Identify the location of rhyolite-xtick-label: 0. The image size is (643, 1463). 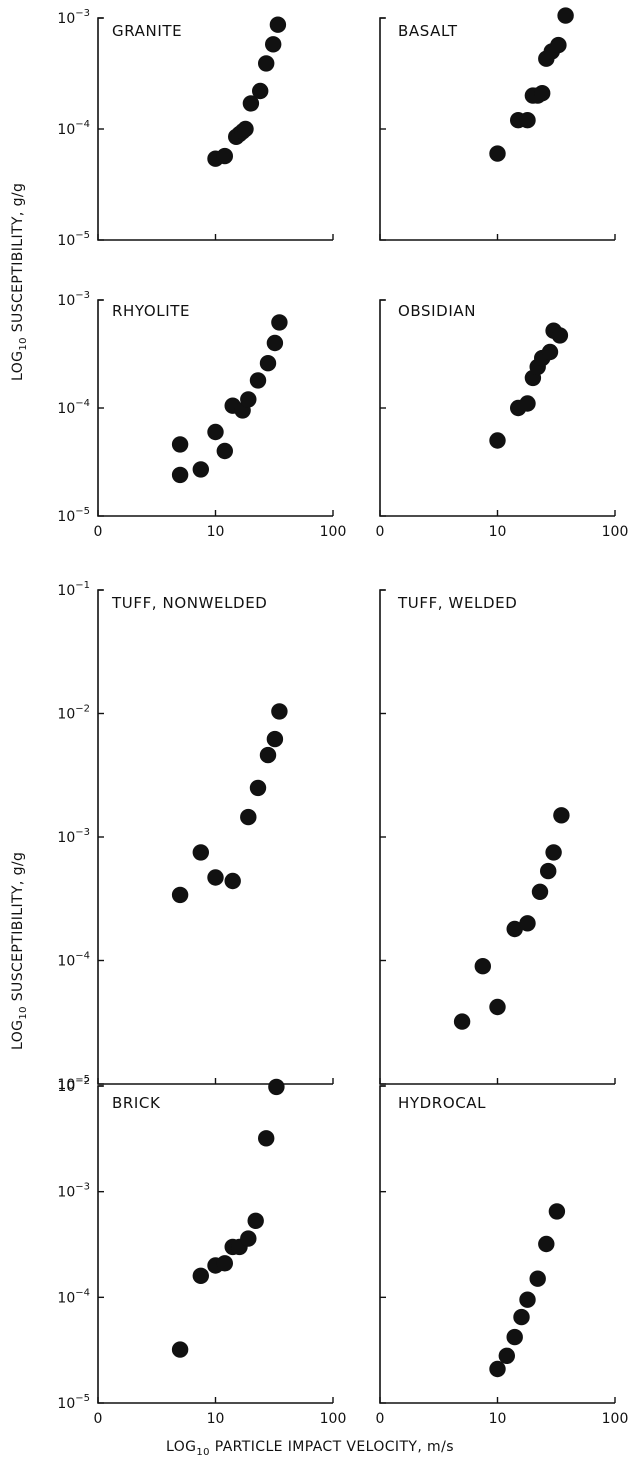
(98, 532).